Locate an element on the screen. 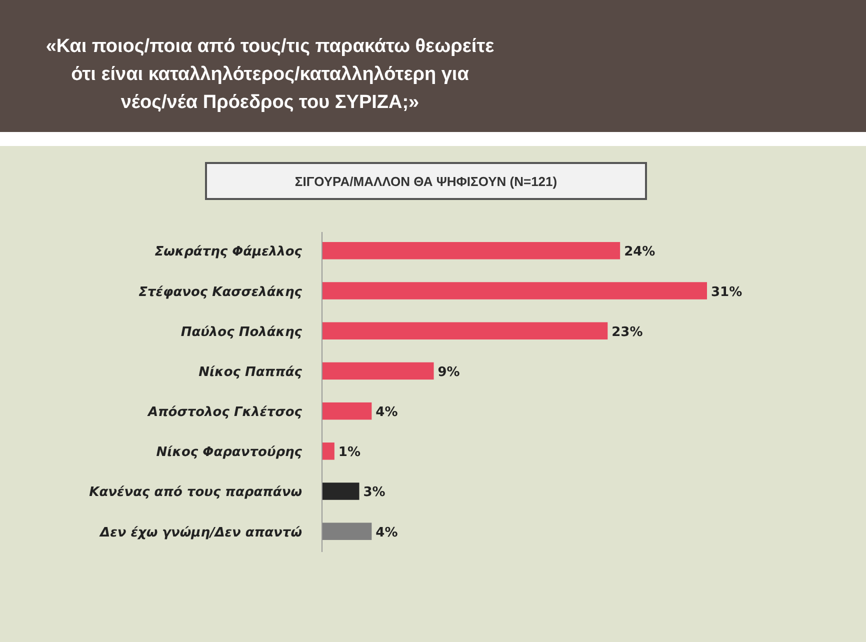 This screenshot has width=866, height=642. y-tick-label: Απόστολος Γκλέτσος is located at coordinates (224, 412).